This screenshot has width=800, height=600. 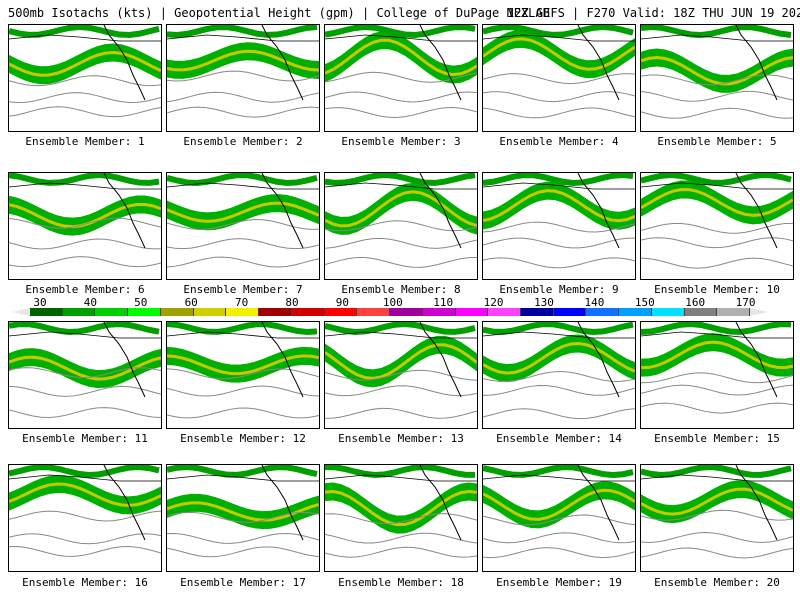 What do you see at coordinates (401, 582) in the screenshot?
I see `ensemble-member-label: Ensemble Member: 18` at bounding box center [401, 582].